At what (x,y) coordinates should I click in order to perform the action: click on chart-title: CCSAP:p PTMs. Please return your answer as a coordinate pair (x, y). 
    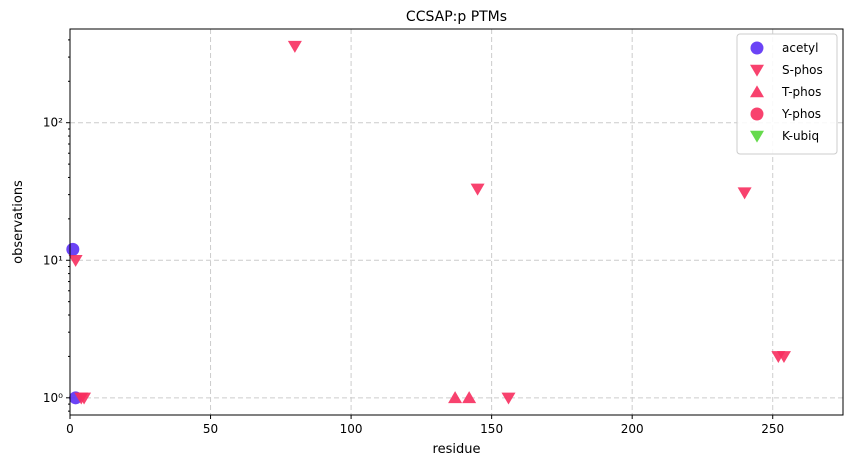
    Looking at the image, I should click on (456, 17).